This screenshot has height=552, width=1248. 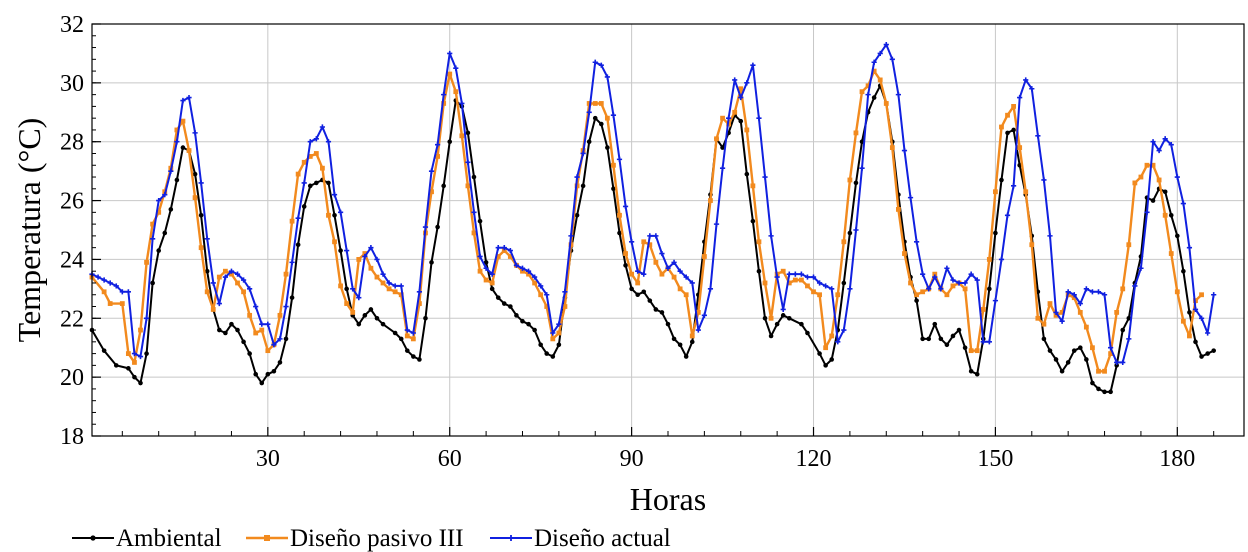 What do you see at coordinates (814, 459) in the screenshot?
I see `x-tick-label: 120` at bounding box center [814, 459].